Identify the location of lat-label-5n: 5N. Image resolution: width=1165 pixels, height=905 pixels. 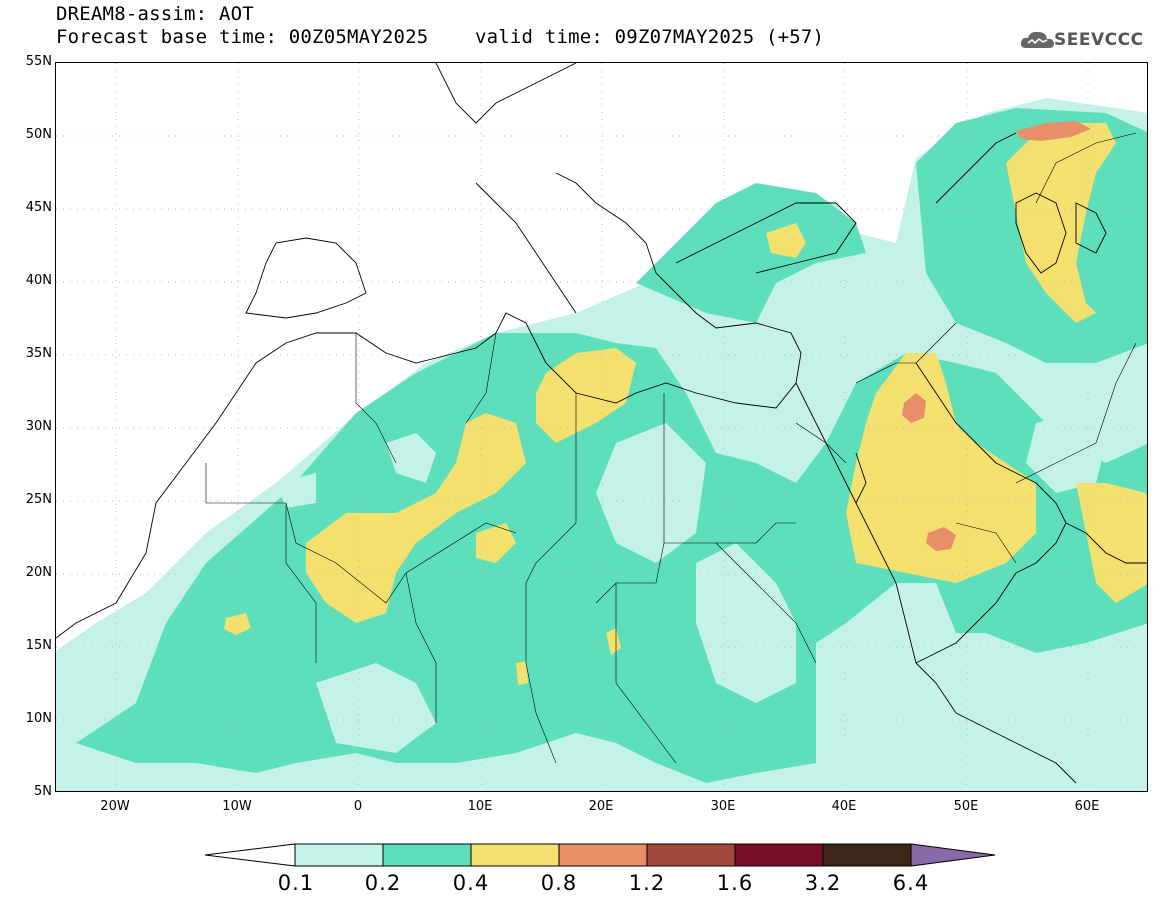
(43, 791).